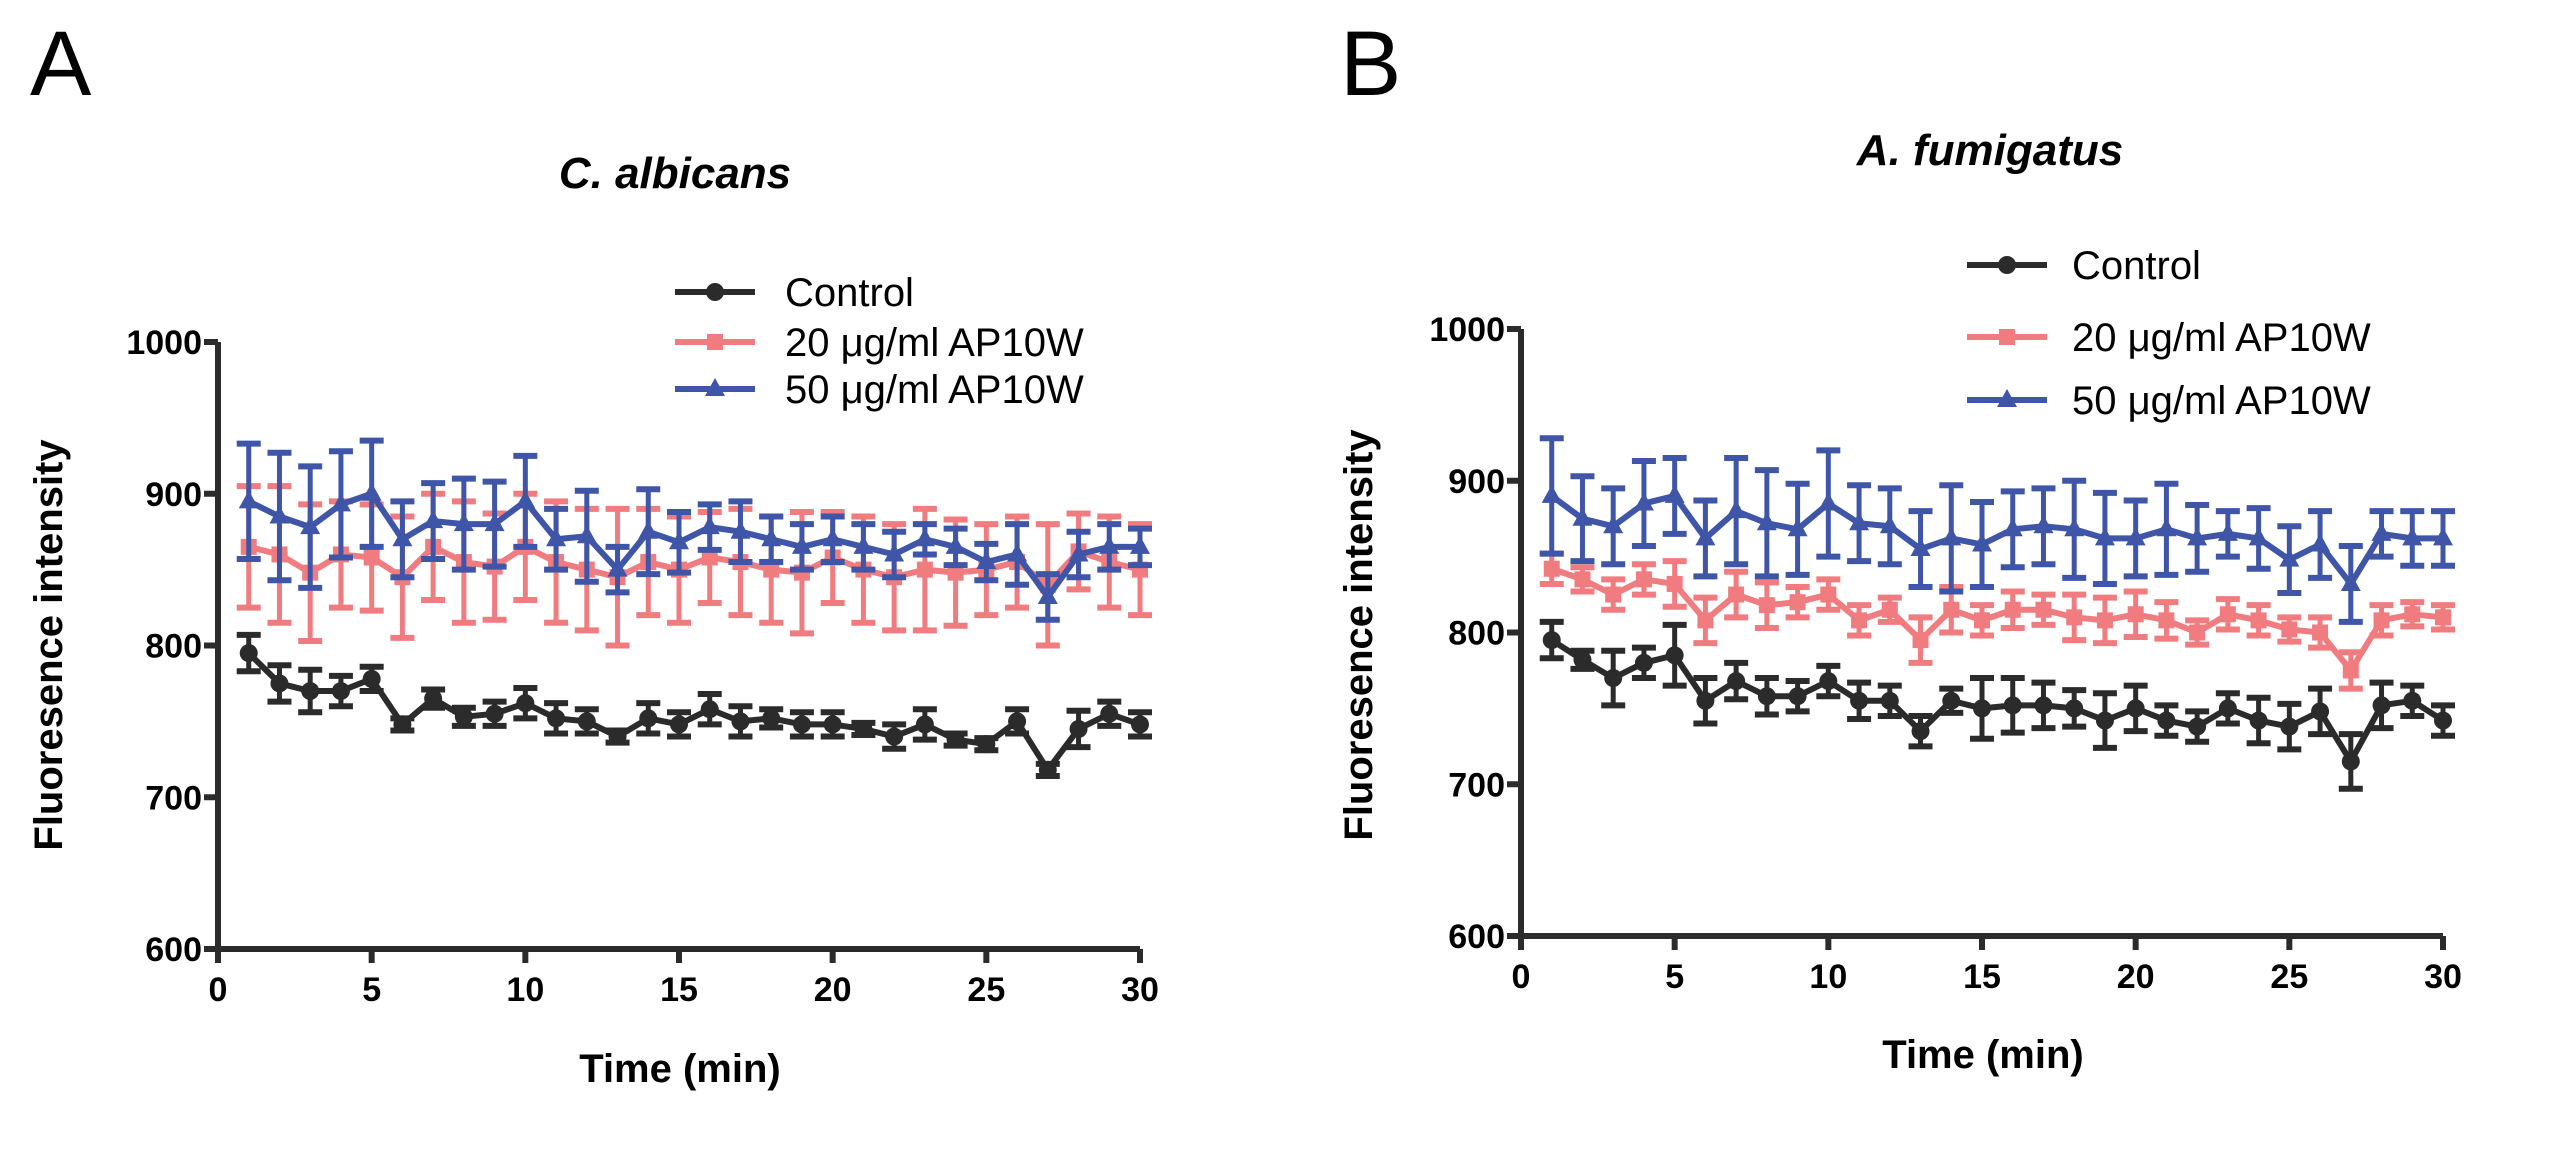 The width and height of the screenshot is (2569, 1150). Describe the element at coordinates (1989, 150) in the screenshot. I see `chart-title-b: A. fumigatus` at that location.